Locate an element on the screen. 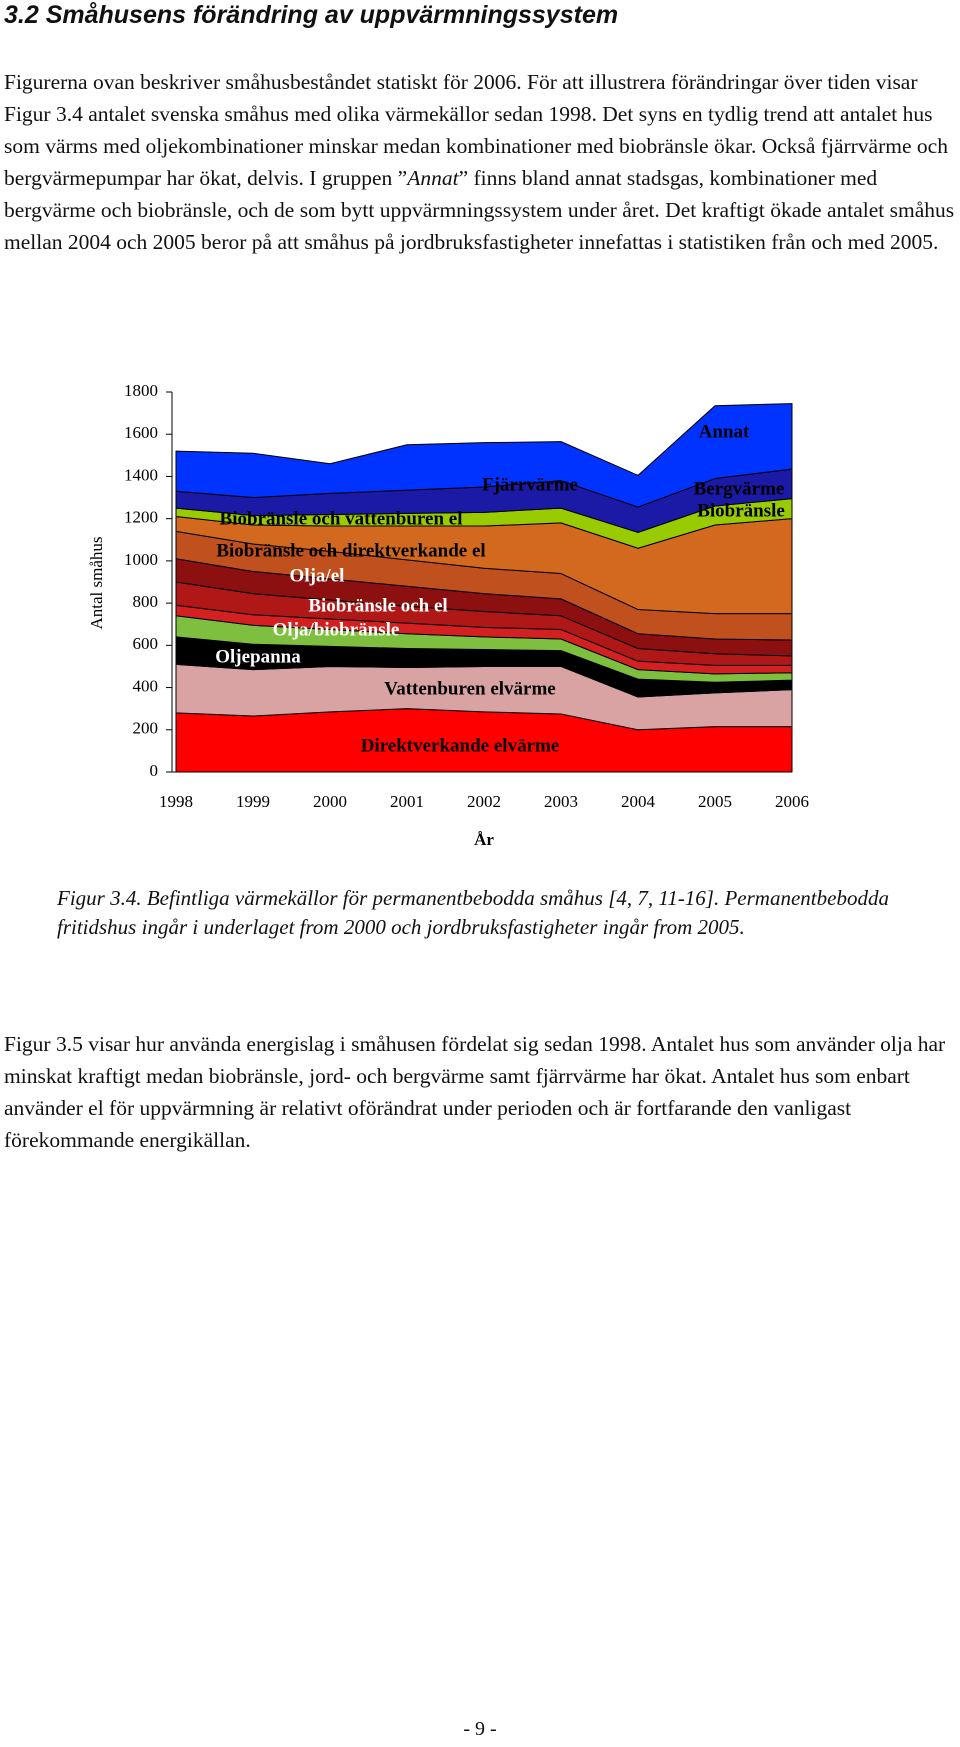 The image size is (960, 1747). emphasis: Annat is located at coordinates (433, 178).